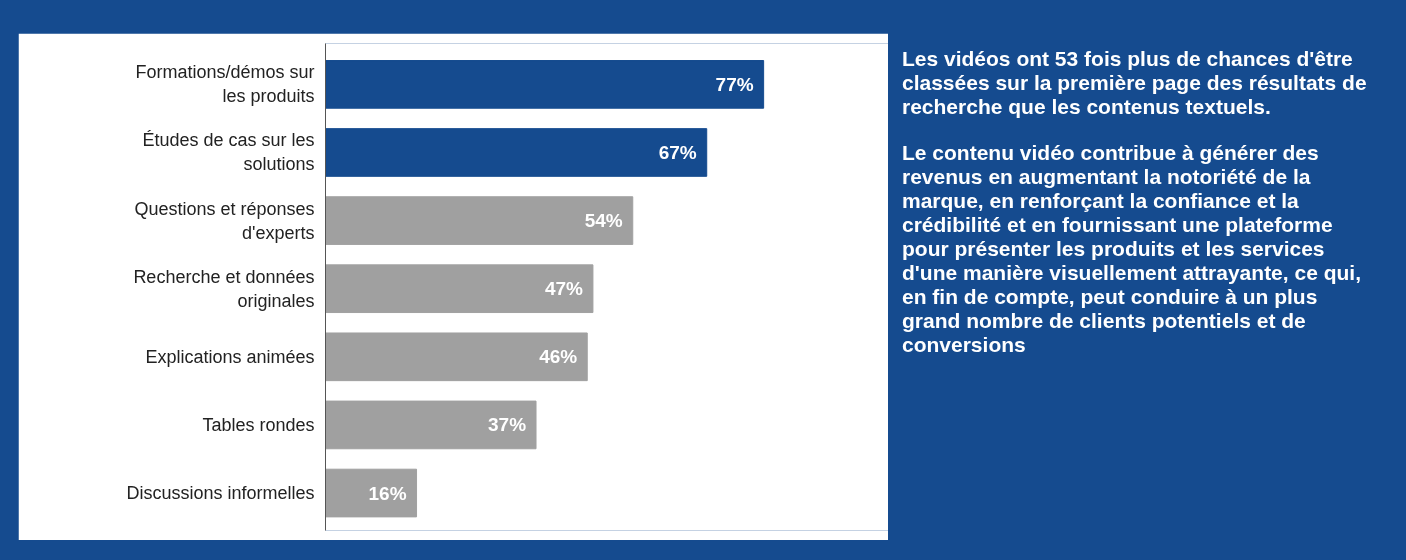 The image size is (1406, 560). Describe the element at coordinates (230, 356) in the screenshot. I see `y-tick-label: Explications animées` at that location.